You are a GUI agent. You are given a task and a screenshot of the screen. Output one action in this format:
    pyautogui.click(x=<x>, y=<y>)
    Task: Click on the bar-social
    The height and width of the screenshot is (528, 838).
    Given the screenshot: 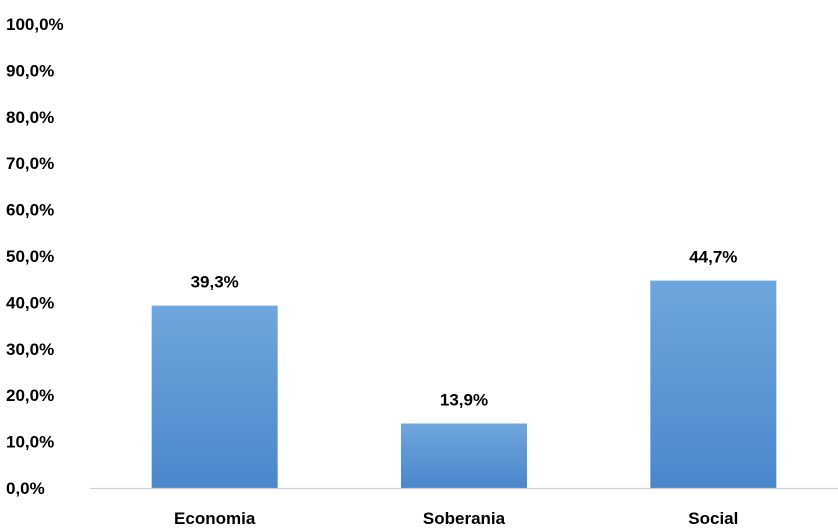 What is the action you would take?
    pyautogui.click(x=713, y=384)
    